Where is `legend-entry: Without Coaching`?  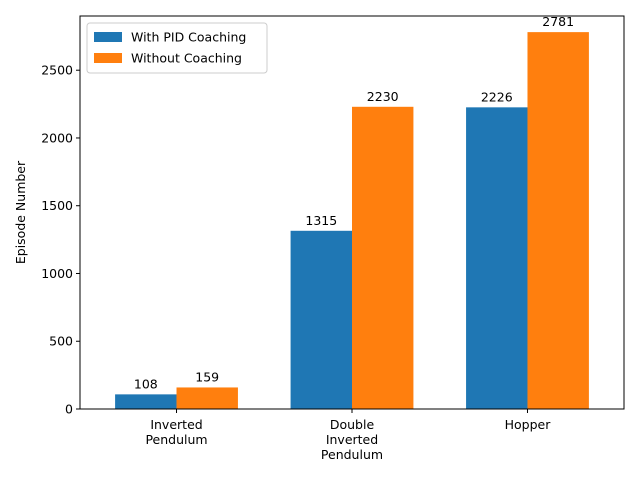
legend-entry: Without Coaching is located at coordinates (186, 58).